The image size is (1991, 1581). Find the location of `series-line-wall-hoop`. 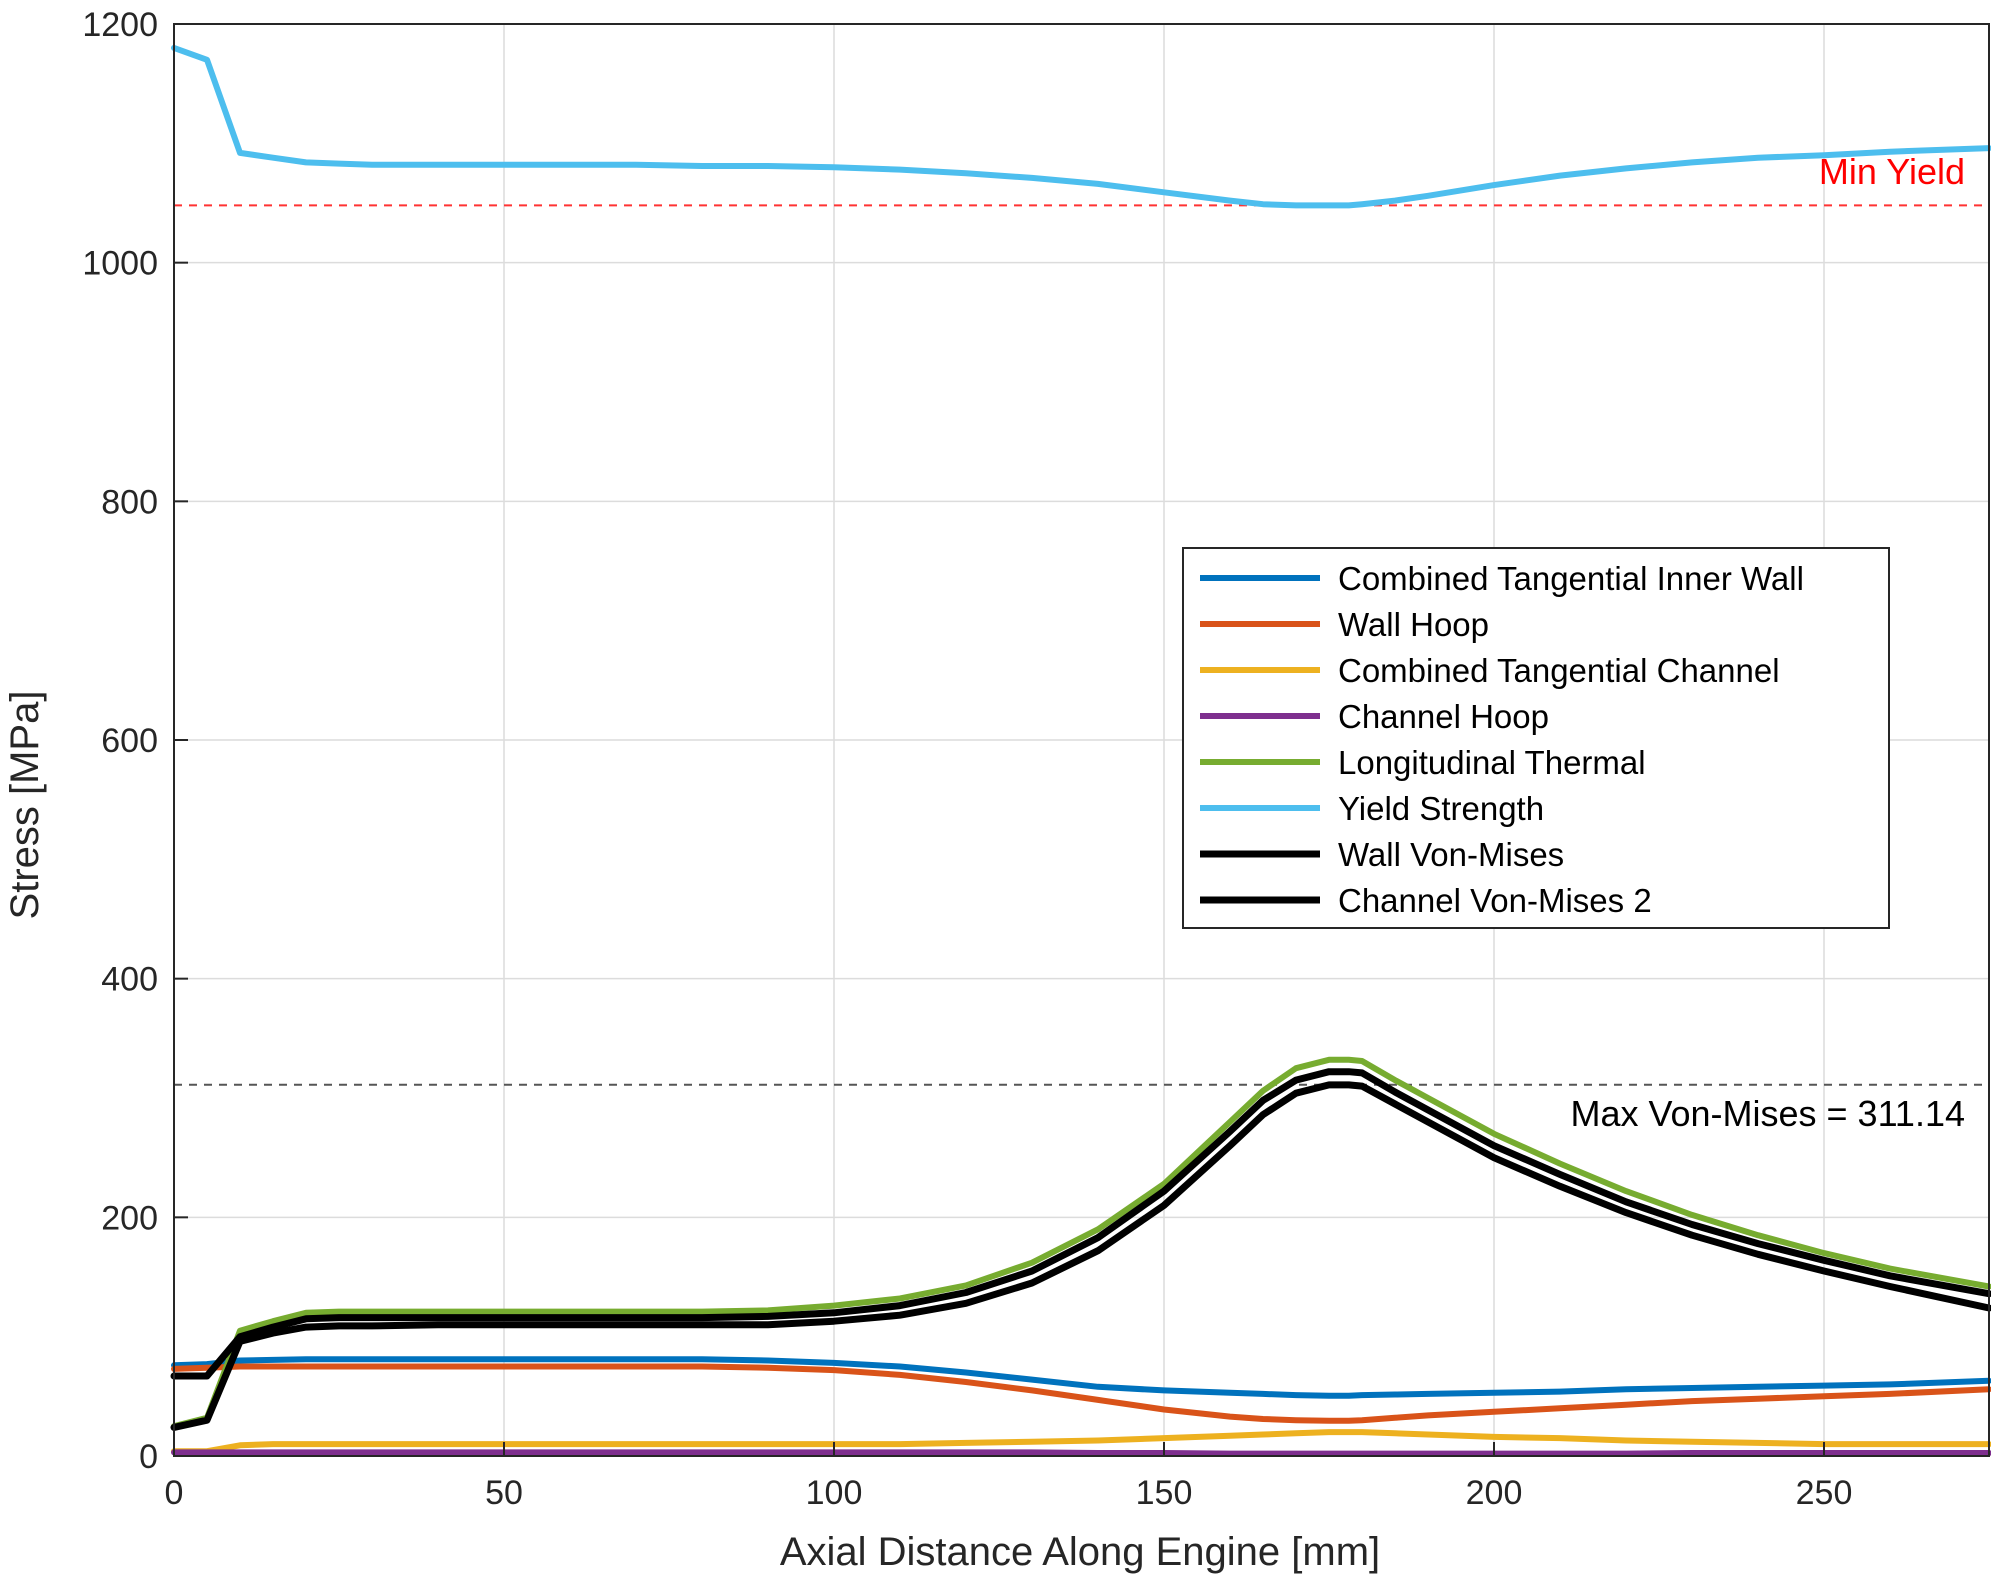

series-line-wall-hoop is located at coordinates (1081, 1393).